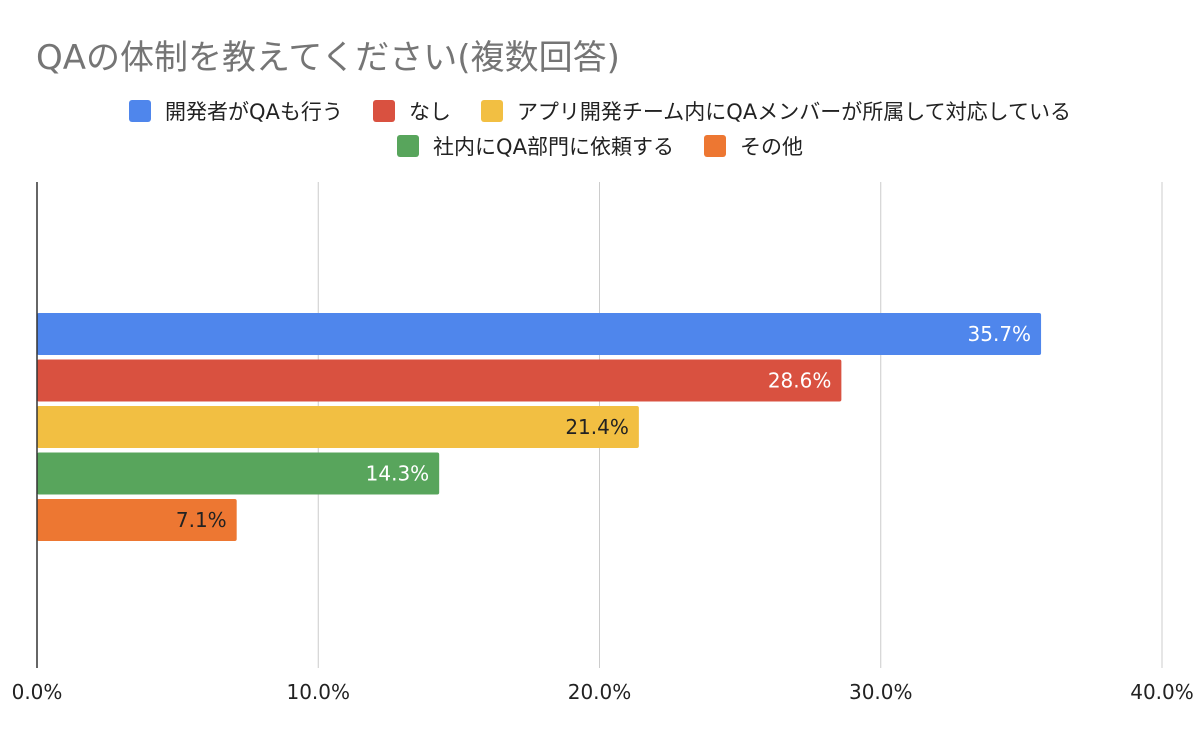 This screenshot has width=1200, height=742. What do you see at coordinates (793, 112) in the screenshot?
I see `legend-label-app-team-qa: アプリ開発チーム内にQAメンバーが所属して対応している` at bounding box center [793, 112].